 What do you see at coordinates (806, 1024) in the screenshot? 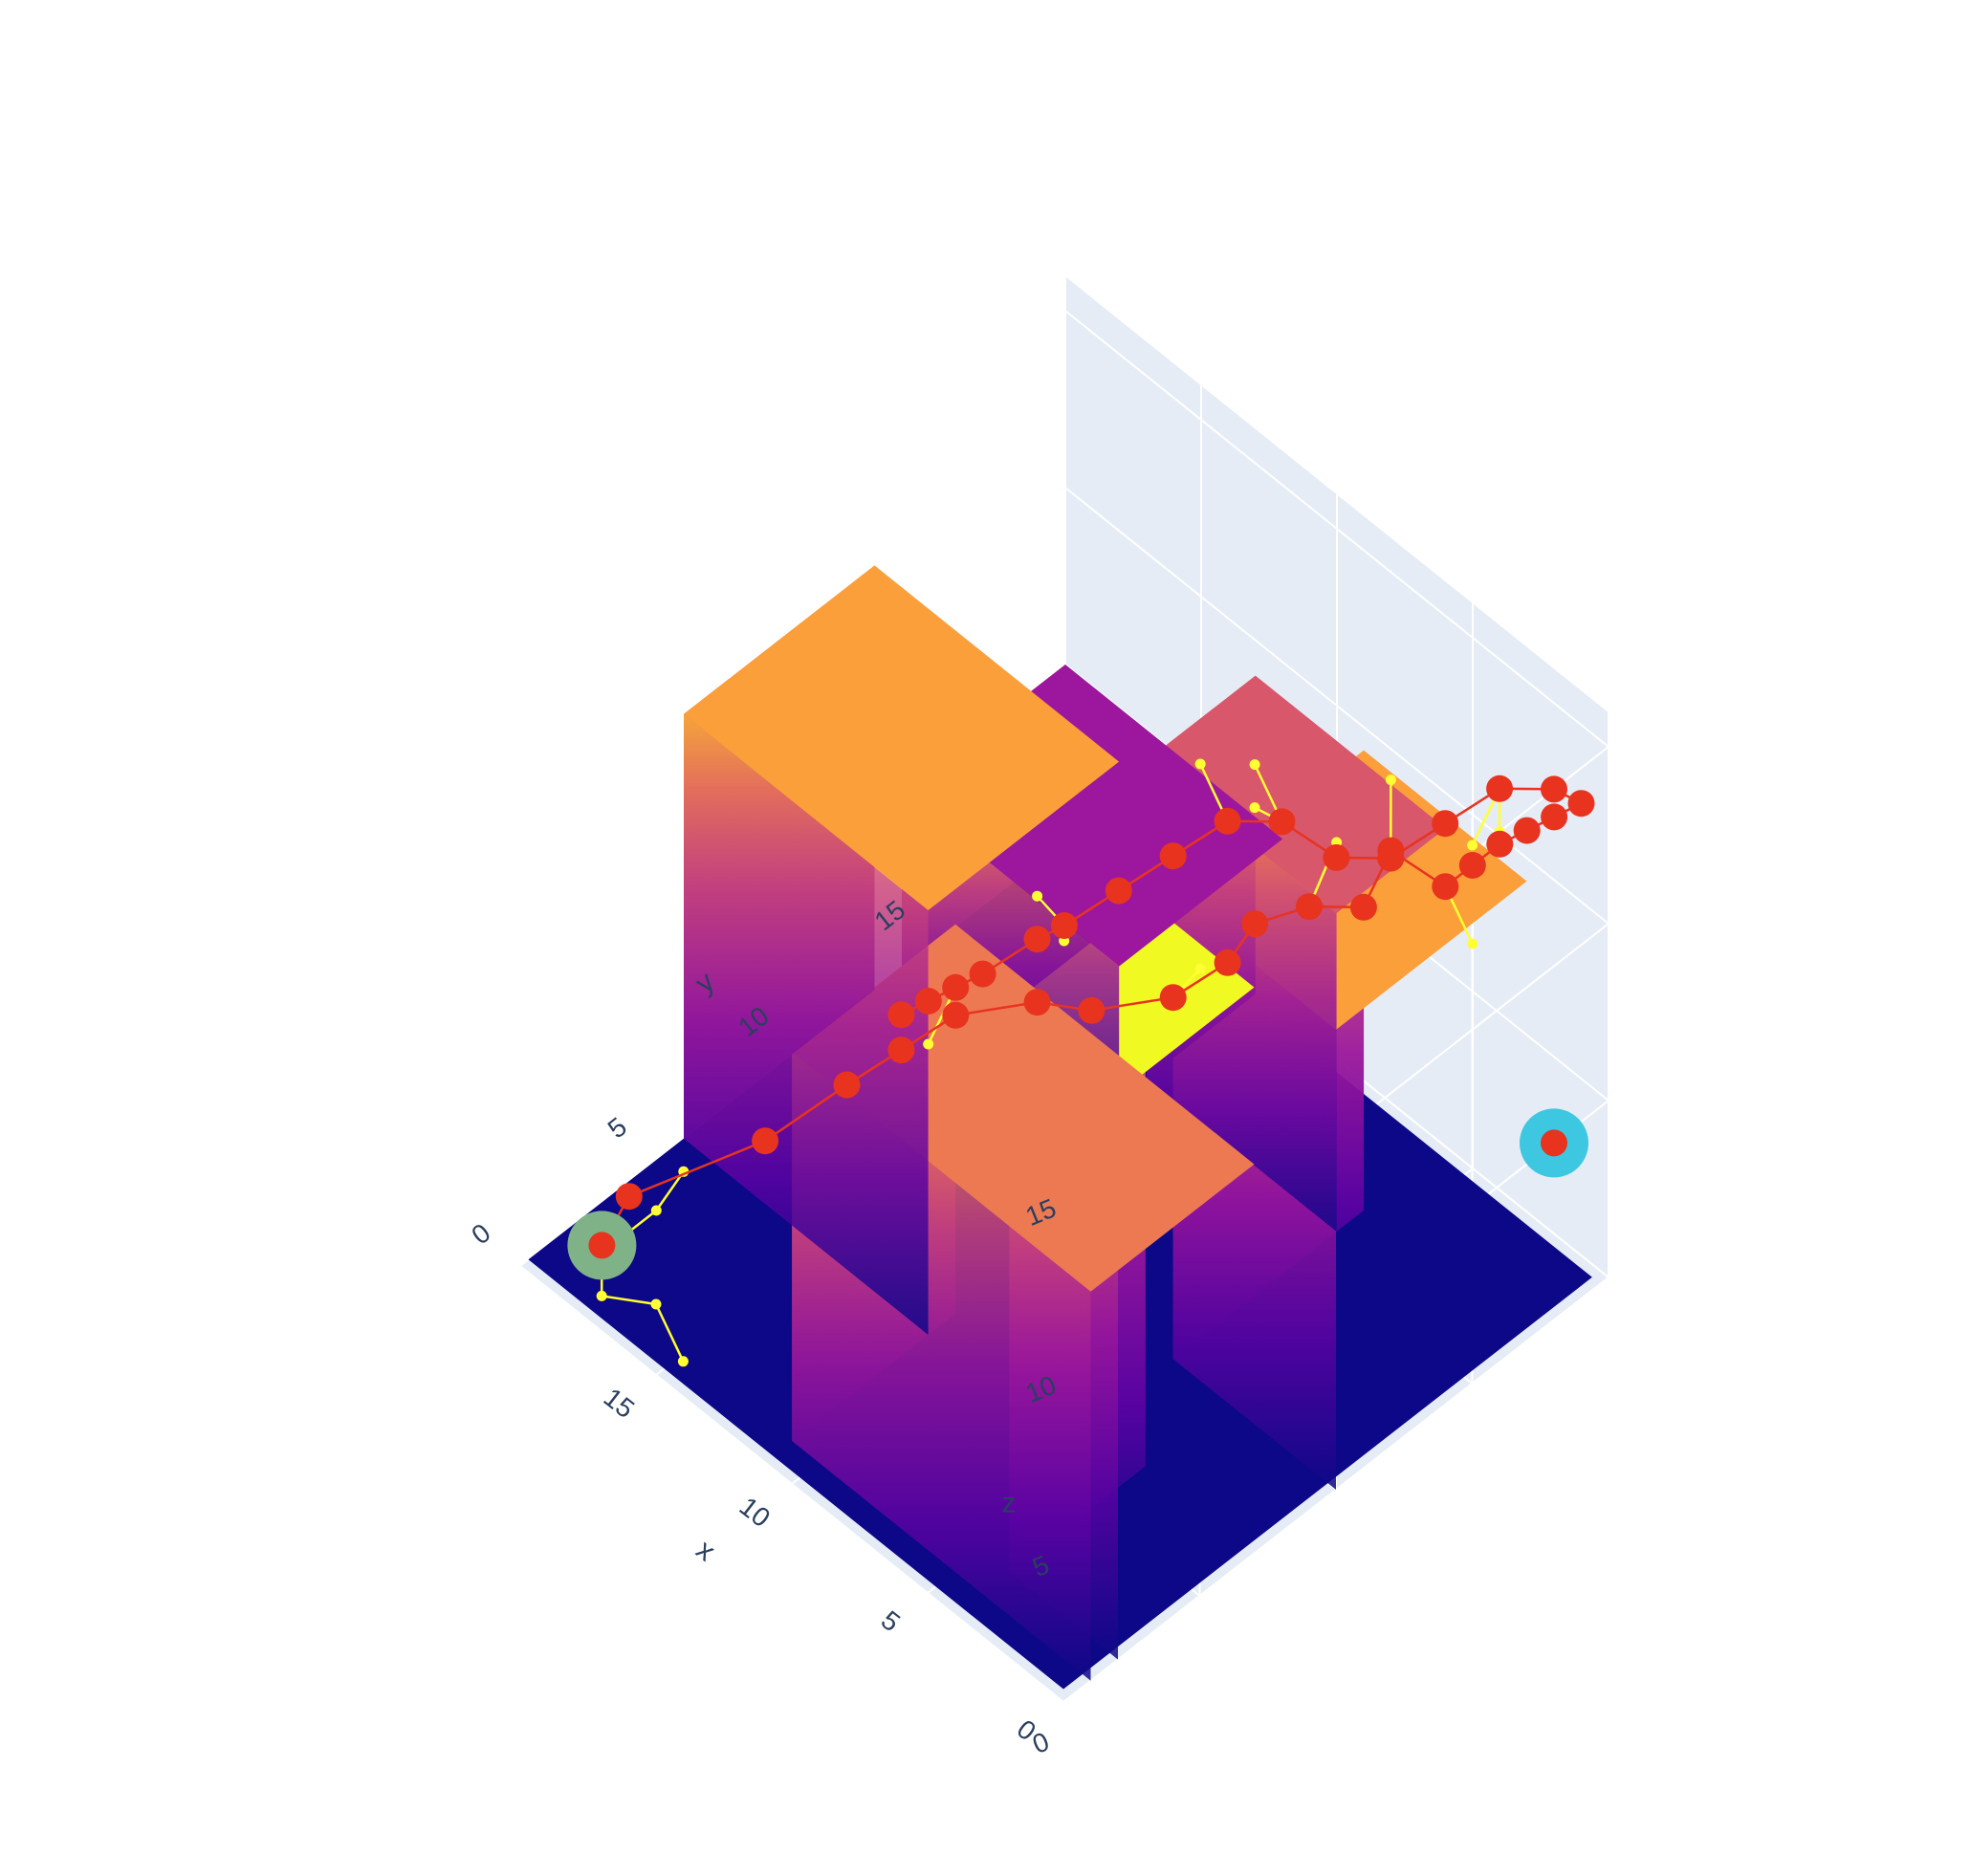
I see `block-face-front-y` at bounding box center [806, 1024].